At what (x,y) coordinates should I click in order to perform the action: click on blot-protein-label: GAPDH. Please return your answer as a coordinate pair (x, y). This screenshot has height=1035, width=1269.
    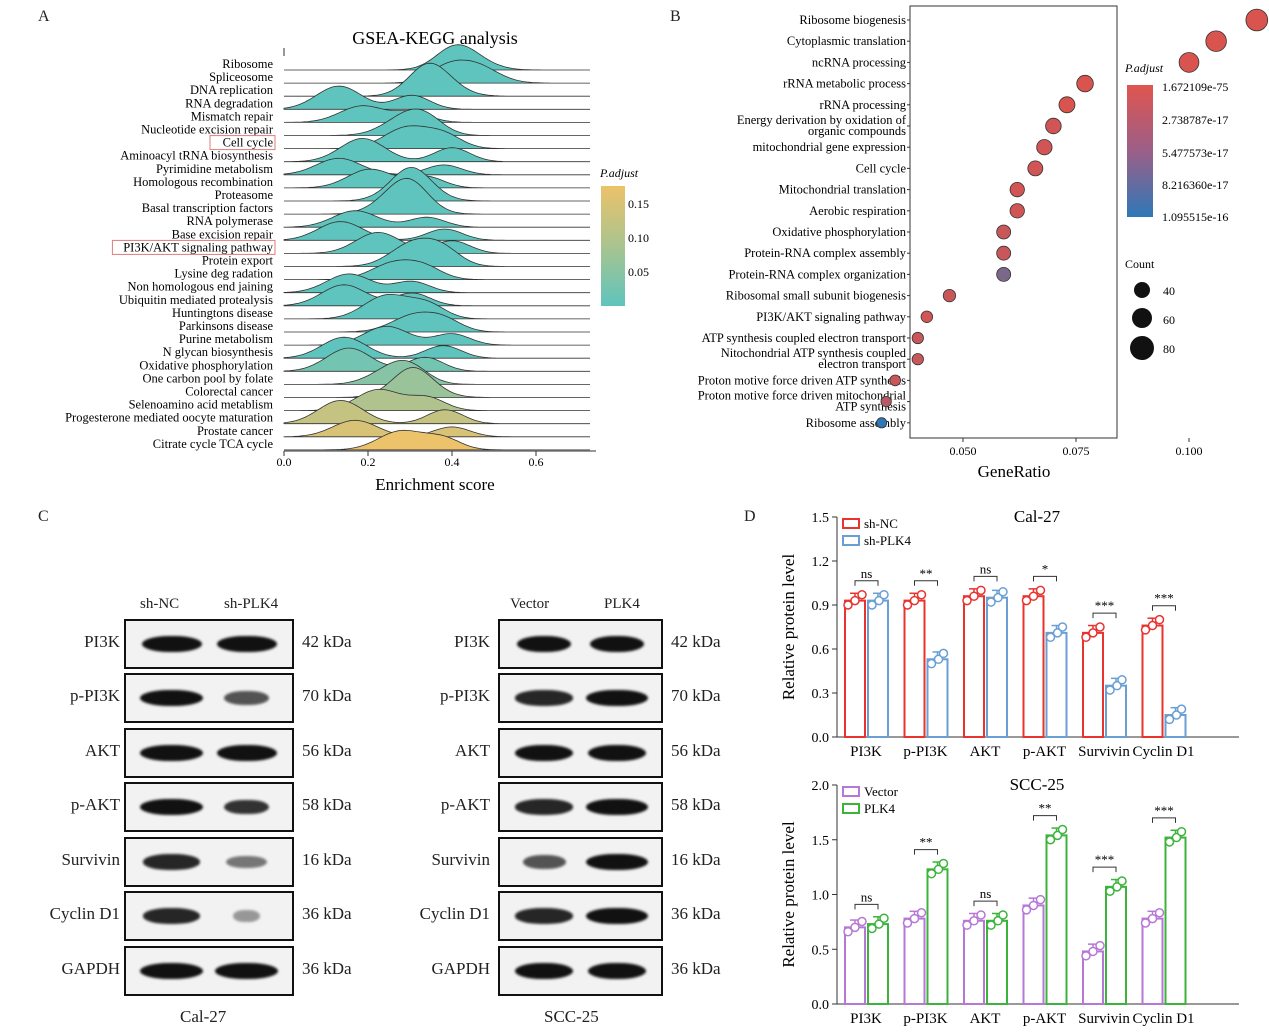
    Looking at the image, I should click on (90, 968).